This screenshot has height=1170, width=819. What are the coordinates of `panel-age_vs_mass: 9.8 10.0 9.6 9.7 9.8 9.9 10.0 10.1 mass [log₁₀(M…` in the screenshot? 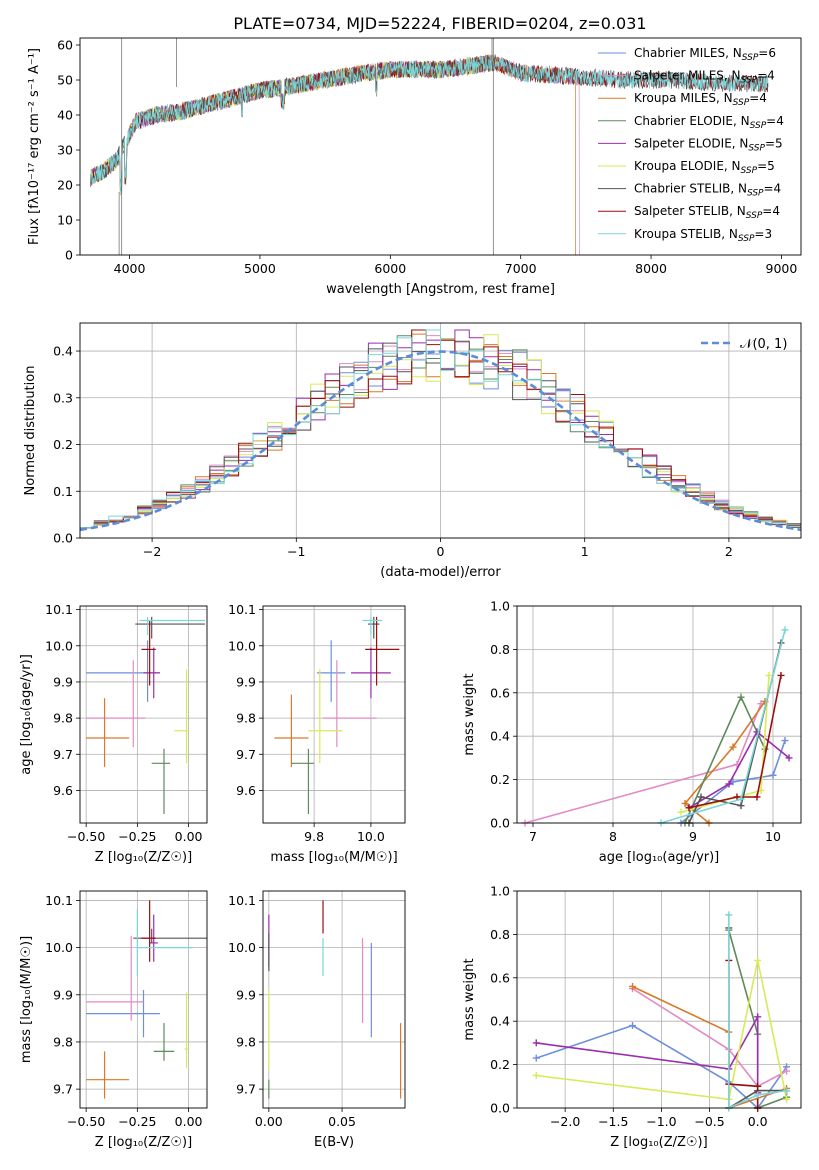 It's located at (317, 733).